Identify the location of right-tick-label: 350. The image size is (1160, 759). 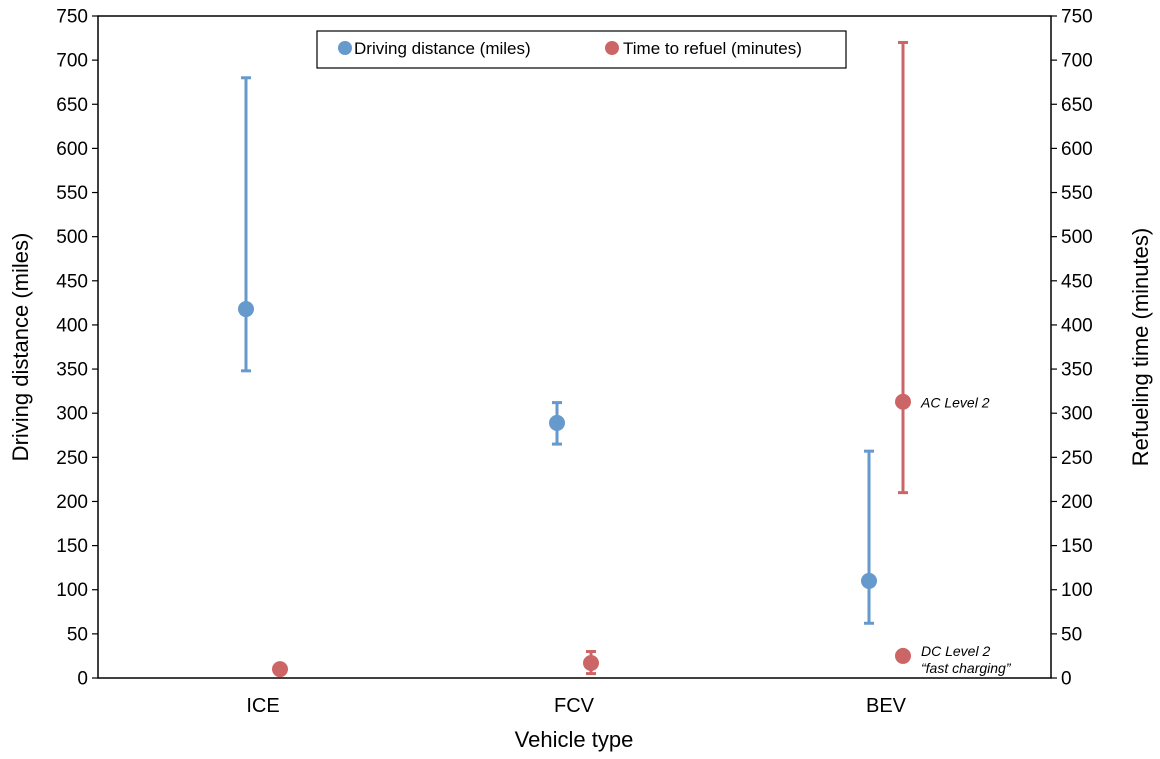
(1077, 370).